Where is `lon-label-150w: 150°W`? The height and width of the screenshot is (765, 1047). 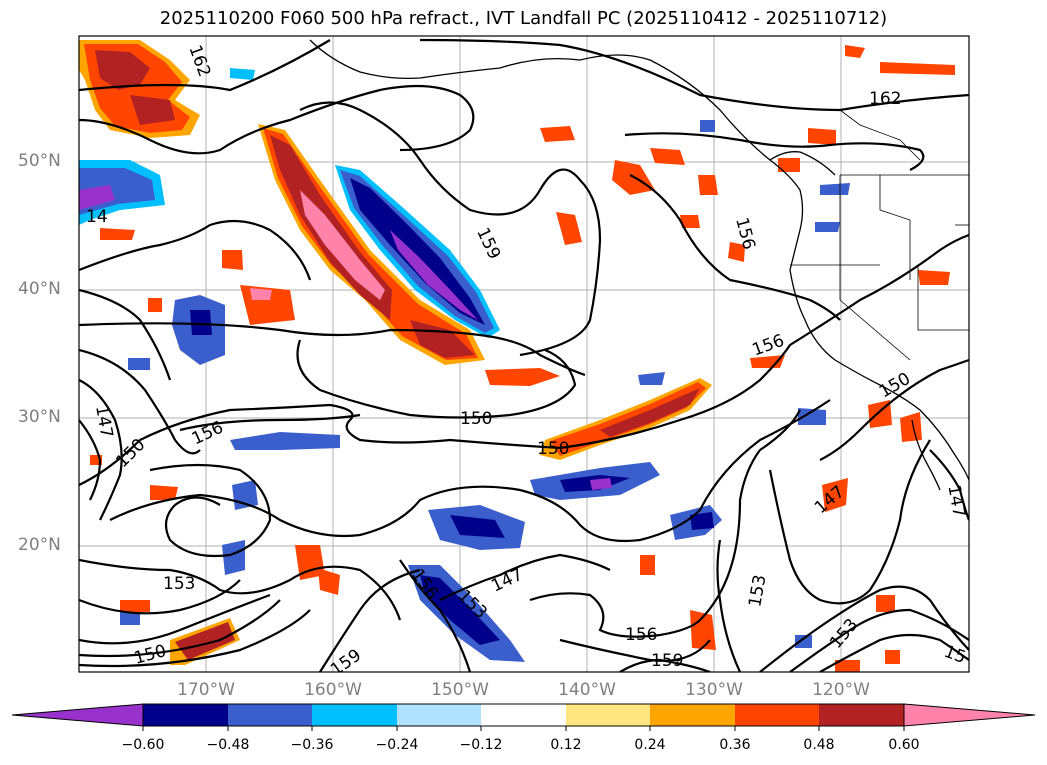 lon-label-150w: 150°W is located at coordinates (460, 690).